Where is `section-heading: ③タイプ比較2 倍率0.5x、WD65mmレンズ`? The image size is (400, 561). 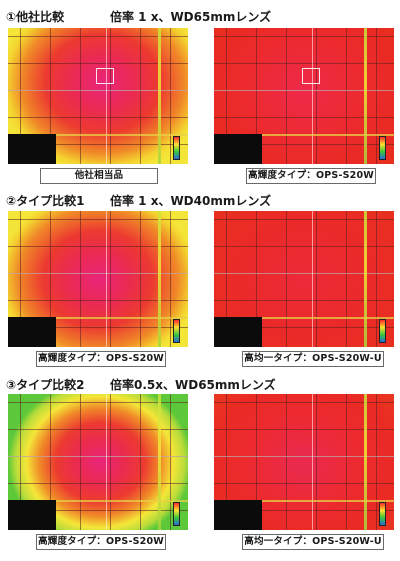
section-heading: ③タイプ比較2 倍率0.5x、WD65mmレンズ is located at coordinates (141, 384).